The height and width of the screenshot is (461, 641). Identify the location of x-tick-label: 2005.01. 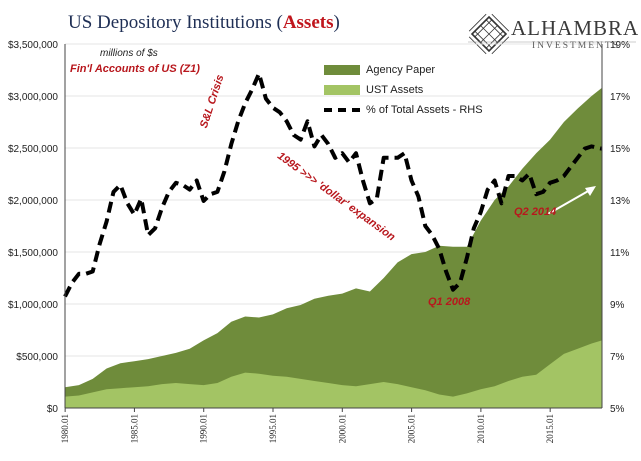
(412, 428).